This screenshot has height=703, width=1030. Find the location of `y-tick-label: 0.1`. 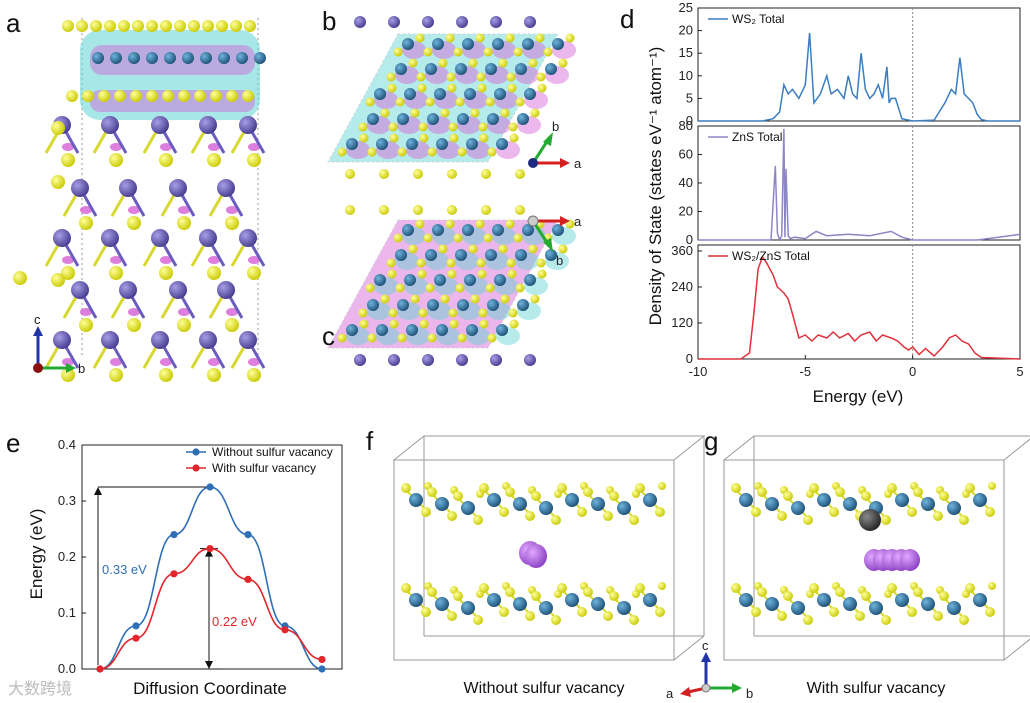

y-tick-label: 0.1 is located at coordinates (67, 612).